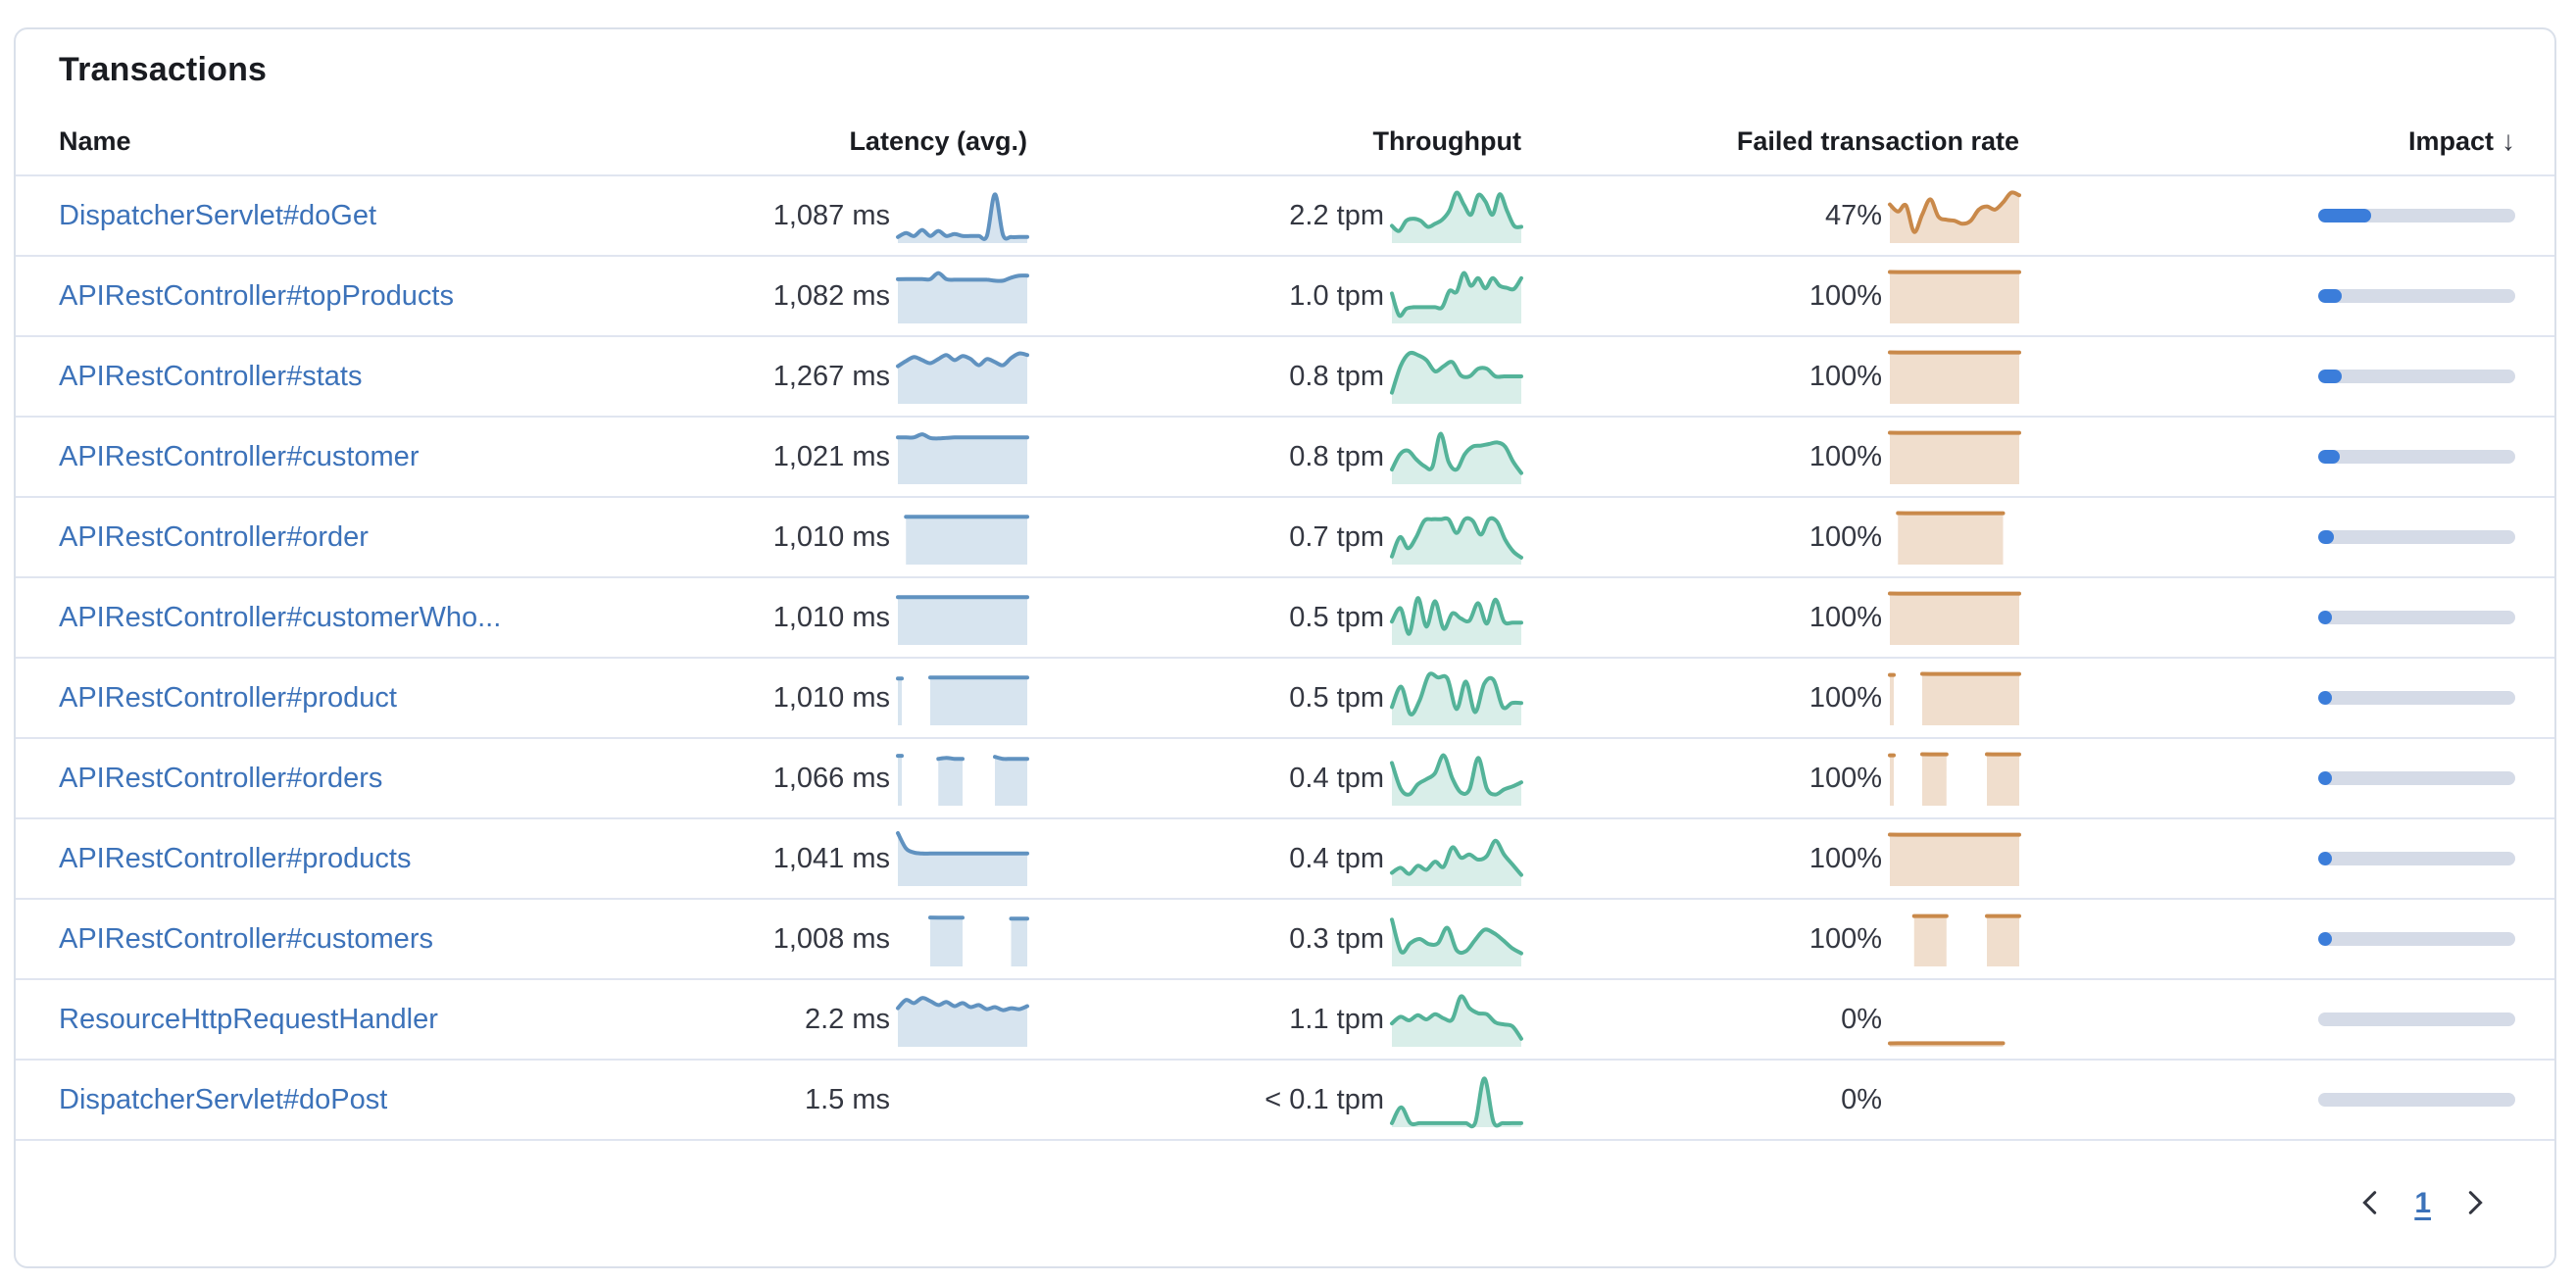 The height and width of the screenshot is (1284, 2576). Describe the element at coordinates (211, 376) in the screenshot. I see `transaction-name-link: APIRestController#stats` at that location.